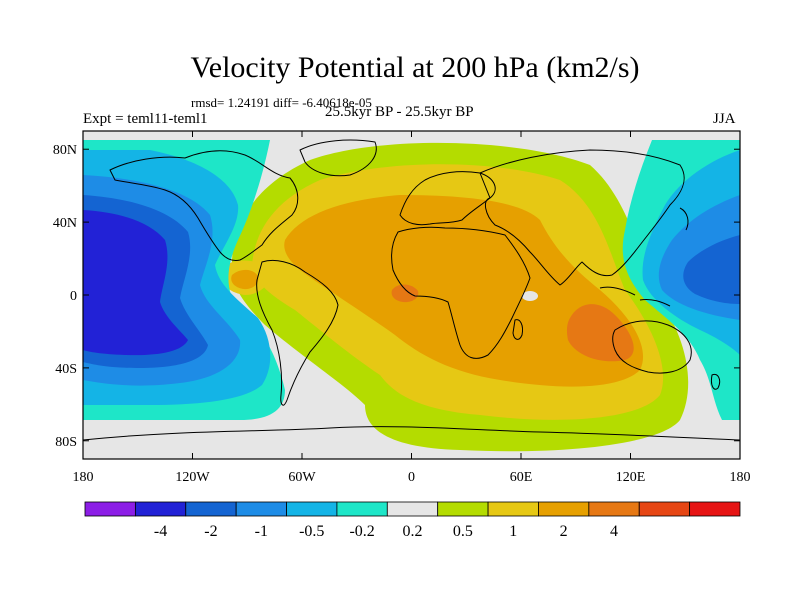 The width and height of the screenshot is (800, 600). Describe the element at coordinates (521, 477) in the screenshot. I see `lon-tick-label: 60E` at that location.